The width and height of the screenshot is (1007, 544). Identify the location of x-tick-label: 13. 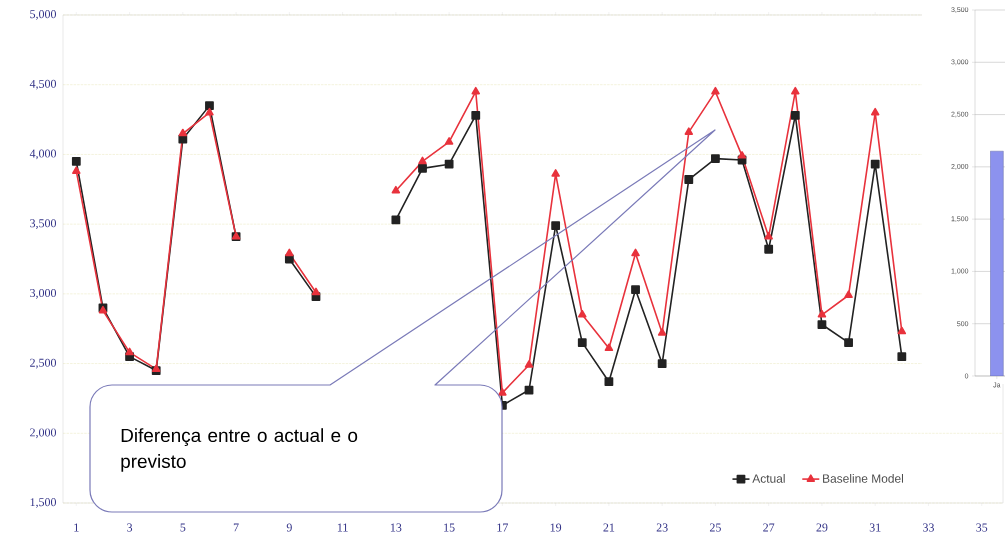
(396, 527).